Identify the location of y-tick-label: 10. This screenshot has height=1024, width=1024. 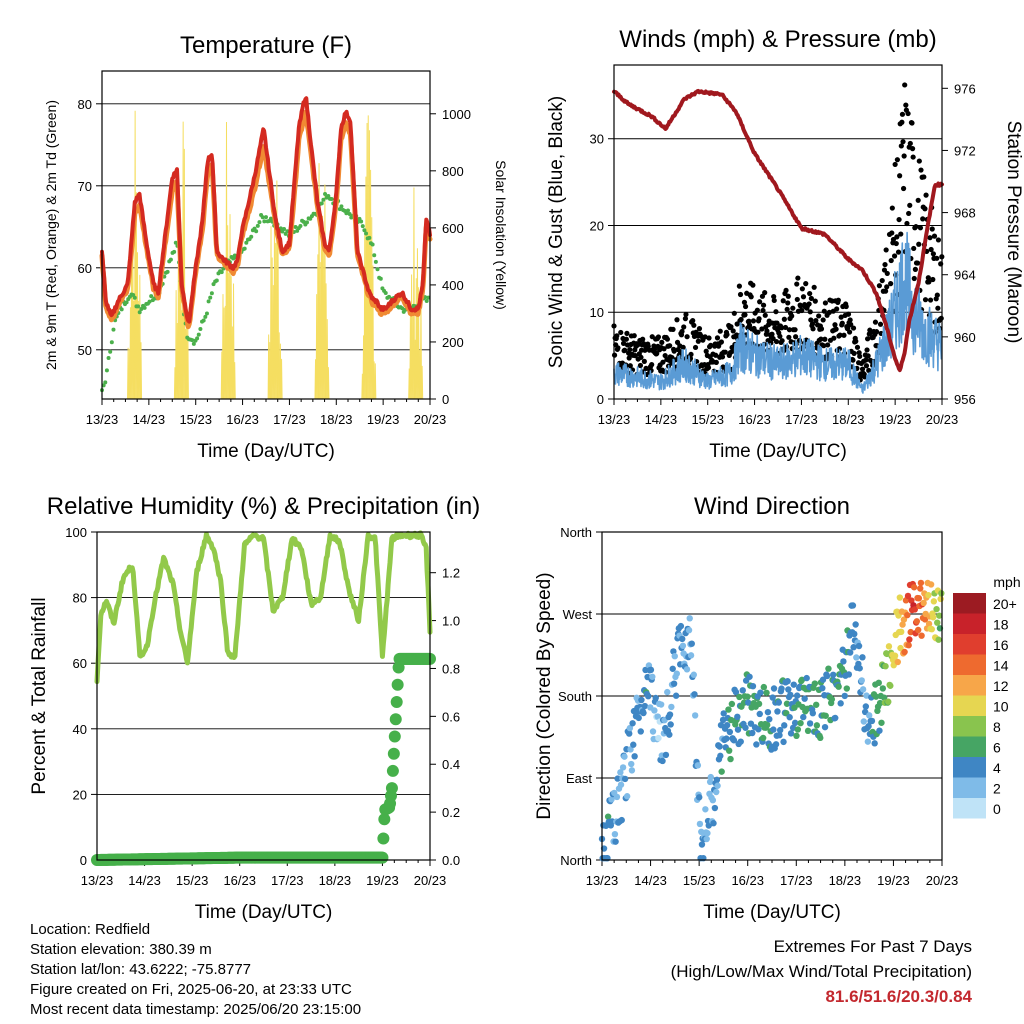
(597, 312).